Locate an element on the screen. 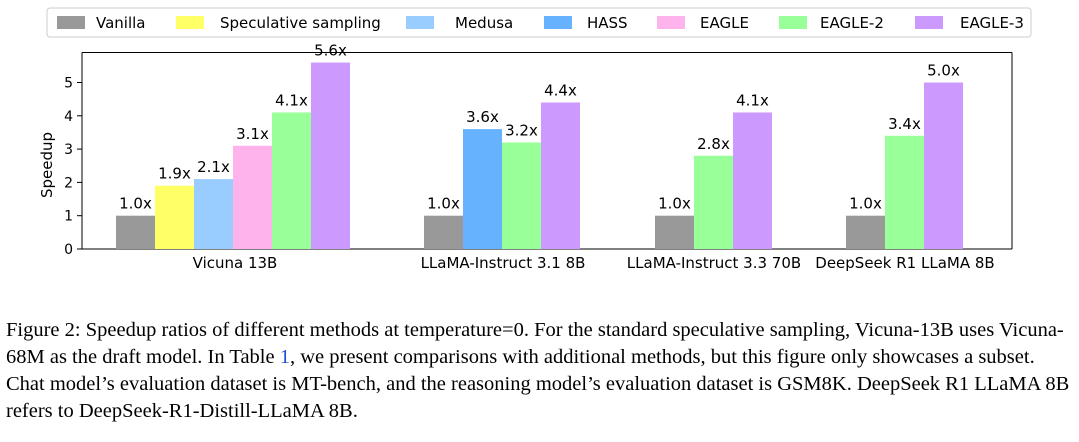 The image size is (1079, 442). x-tick-label-deepseek-r1-llama-8b: DeepSeek R1 LLaMA 8B is located at coordinates (904, 263).